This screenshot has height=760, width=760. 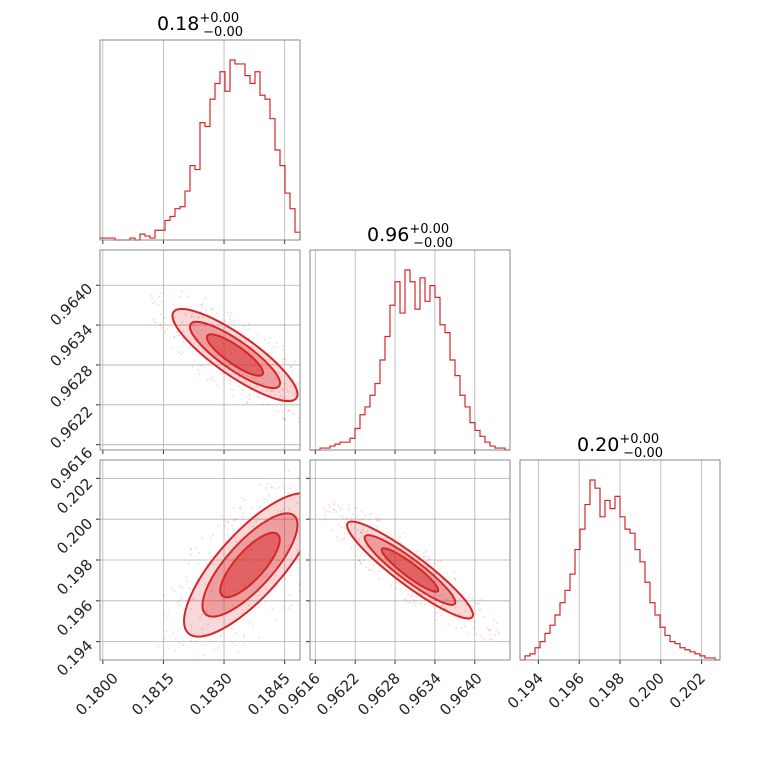 What do you see at coordinates (338, 694) in the screenshot?
I see `x-tick-label: 0.9622` at bounding box center [338, 694].